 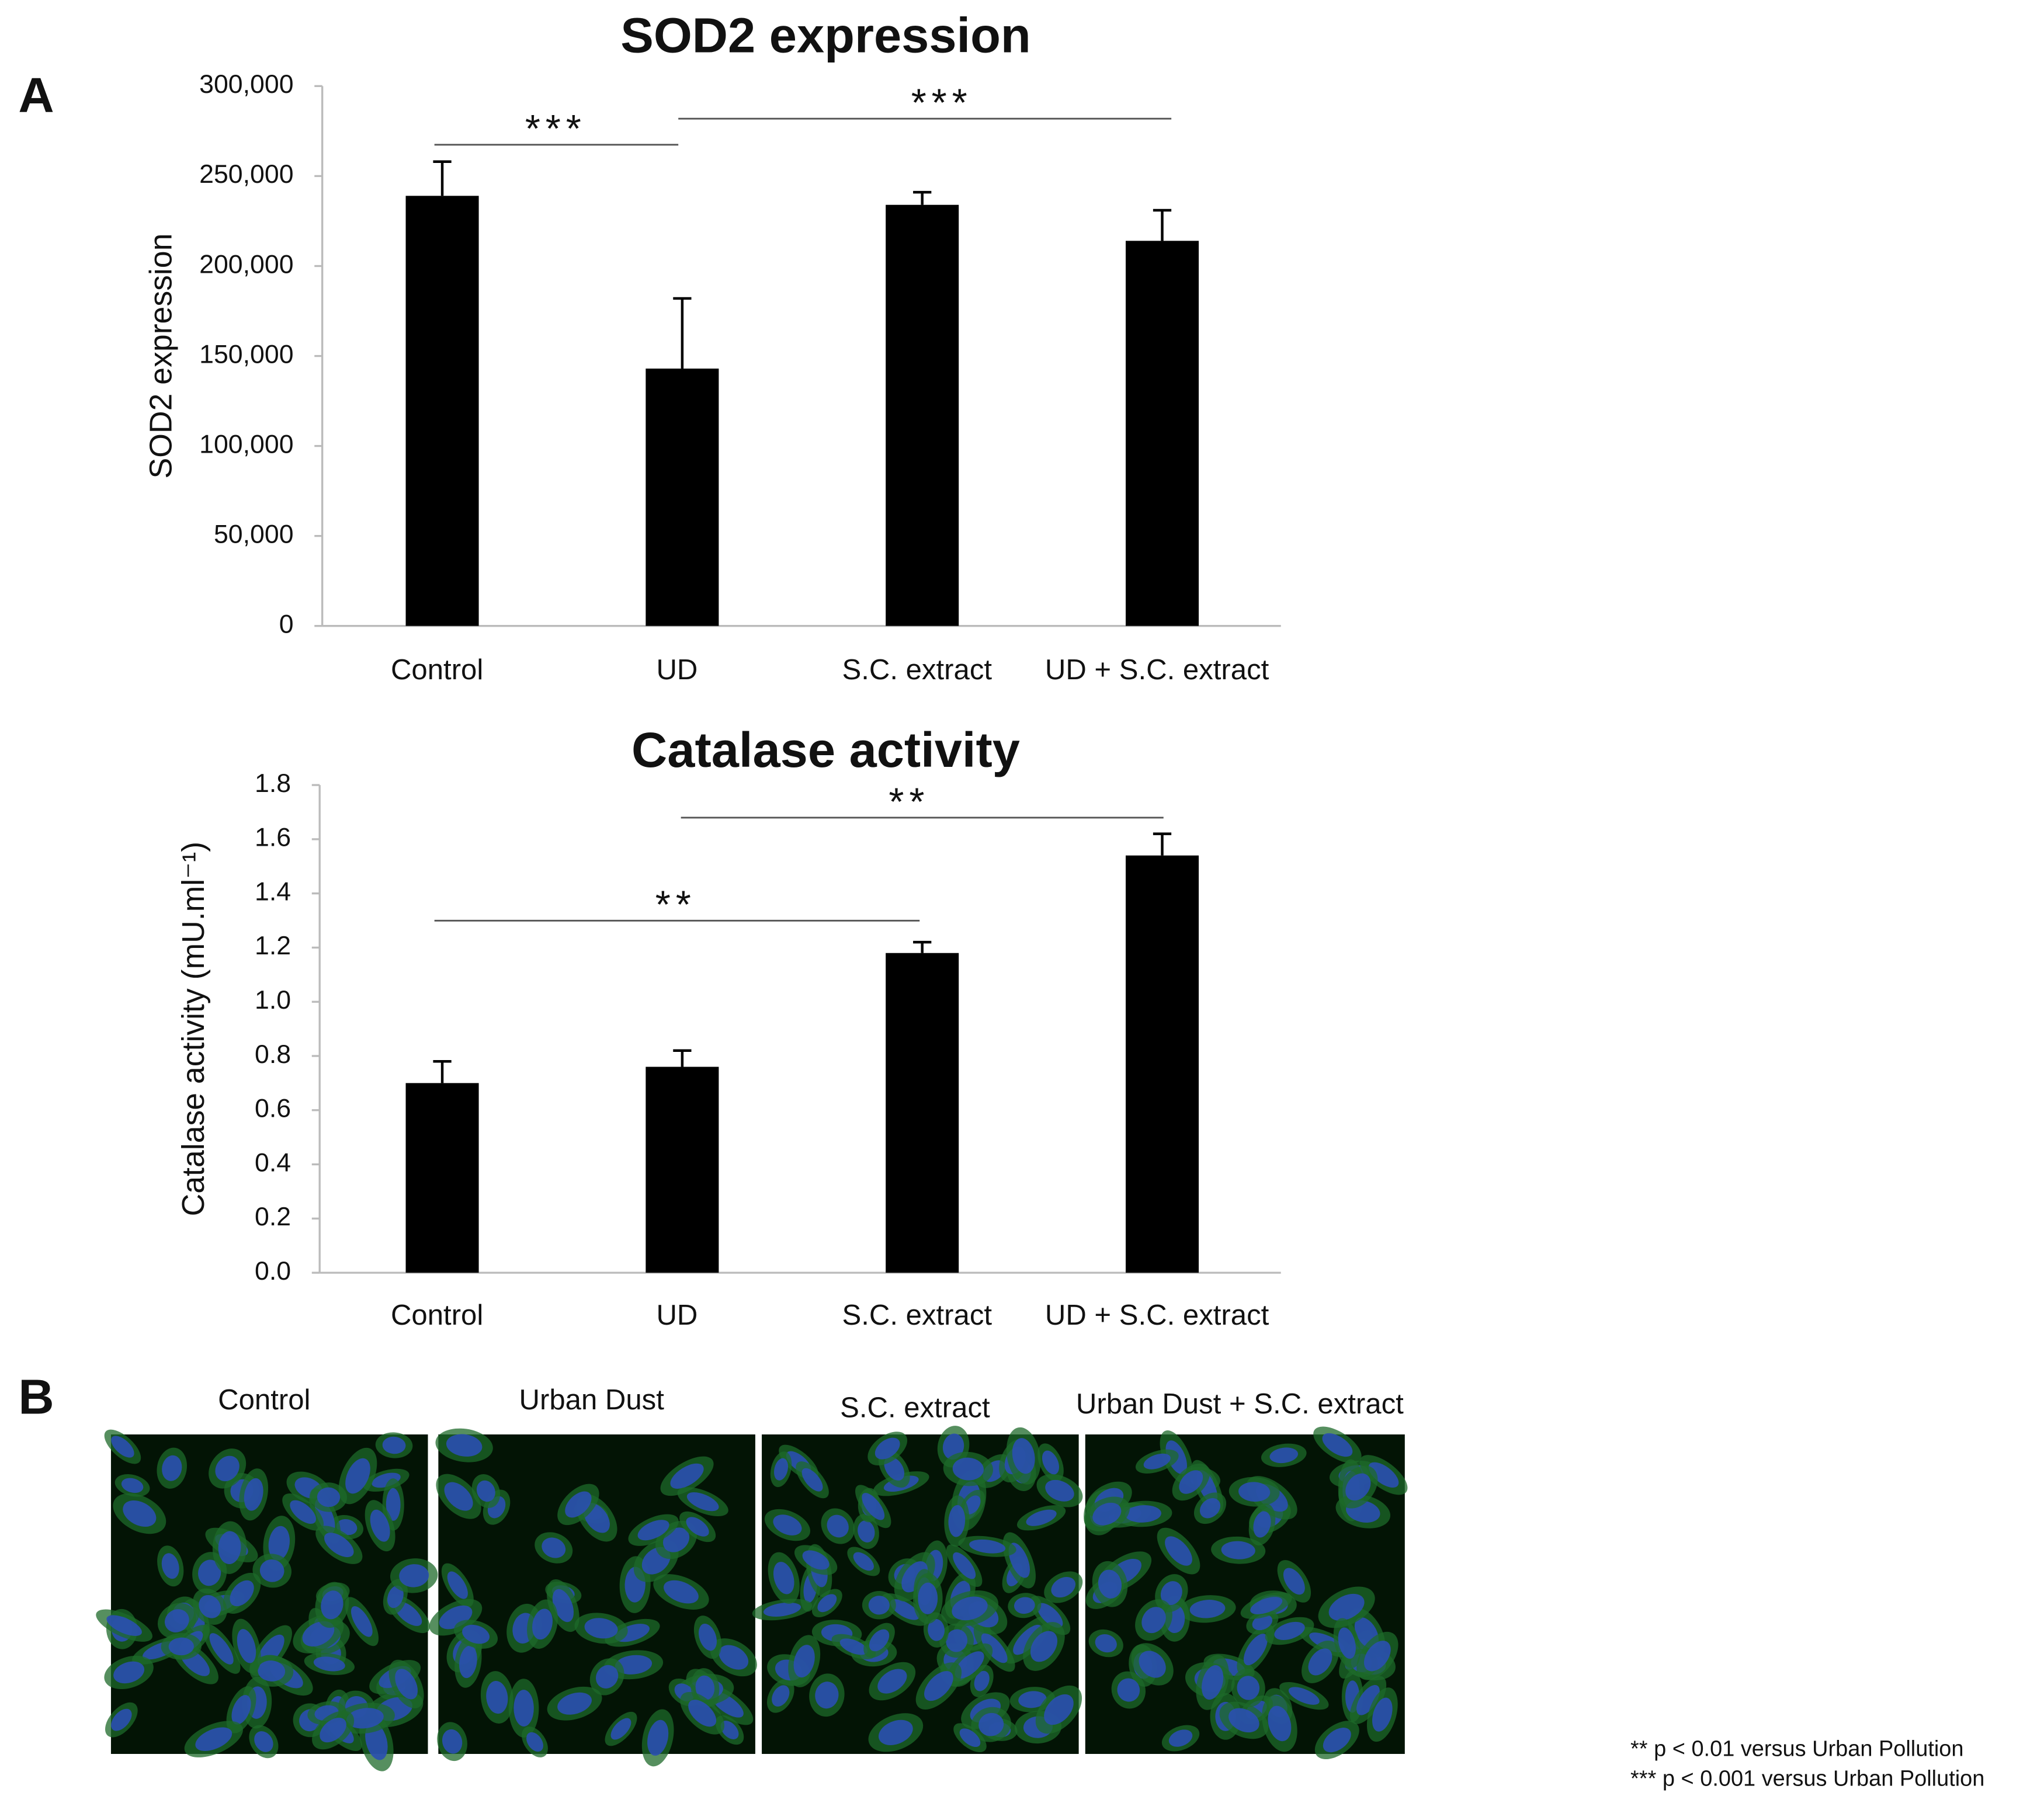 What do you see at coordinates (193, 1029) in the screenshot?
I see `y-axis-label: Catalase activity (mU.ml⁻¹)` at bounding box center [193, 1029].